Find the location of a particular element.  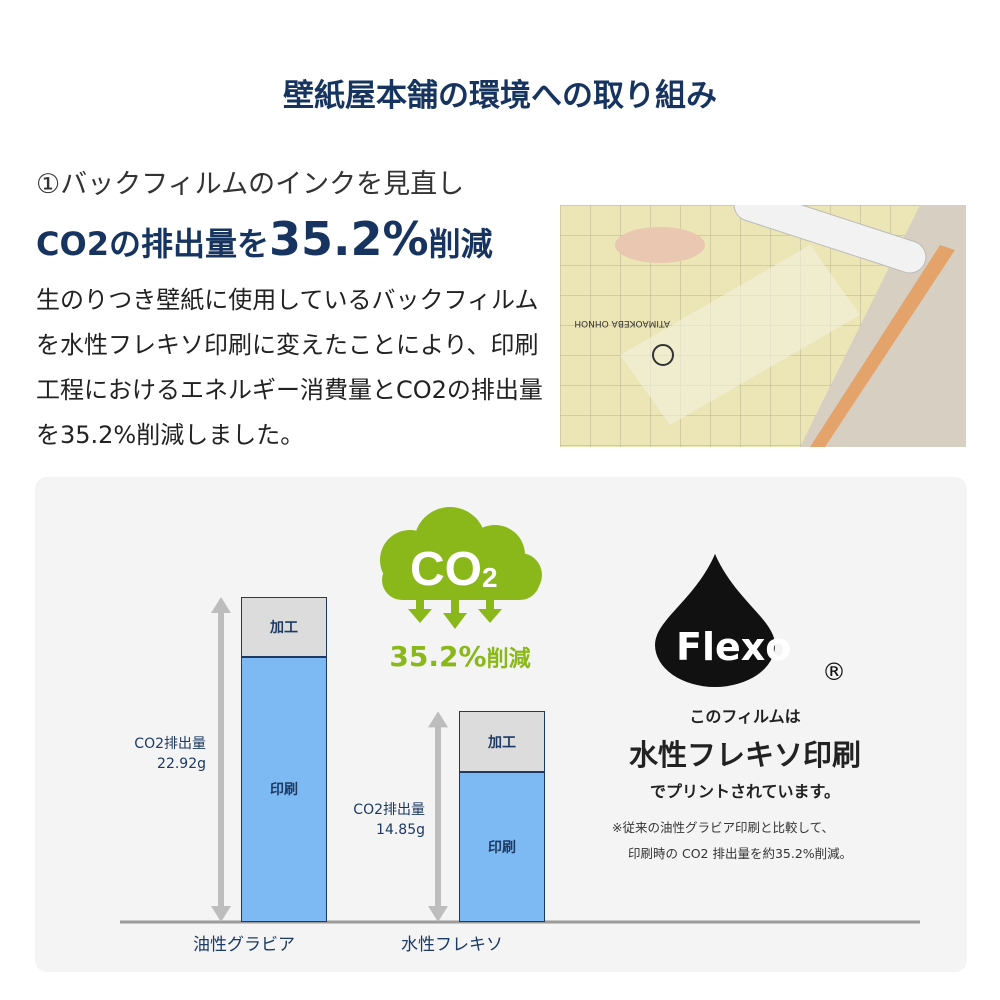

flexo-note2: 印刷時の CO2 排出量を約35.2%削減。 is located at coordinates (740, 853).